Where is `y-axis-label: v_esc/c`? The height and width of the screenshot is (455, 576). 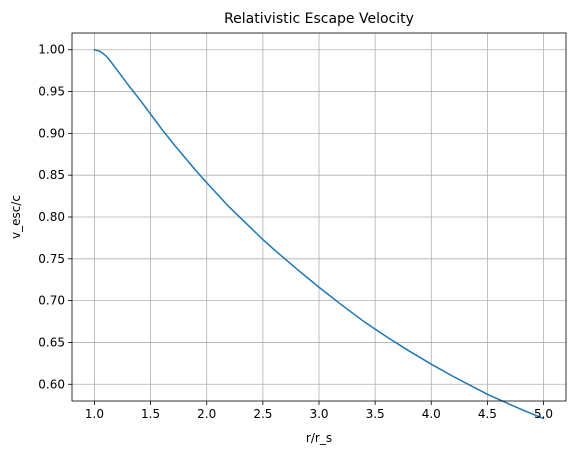 y-axis-label: v_esc/c is located at coordinates (16, 217).